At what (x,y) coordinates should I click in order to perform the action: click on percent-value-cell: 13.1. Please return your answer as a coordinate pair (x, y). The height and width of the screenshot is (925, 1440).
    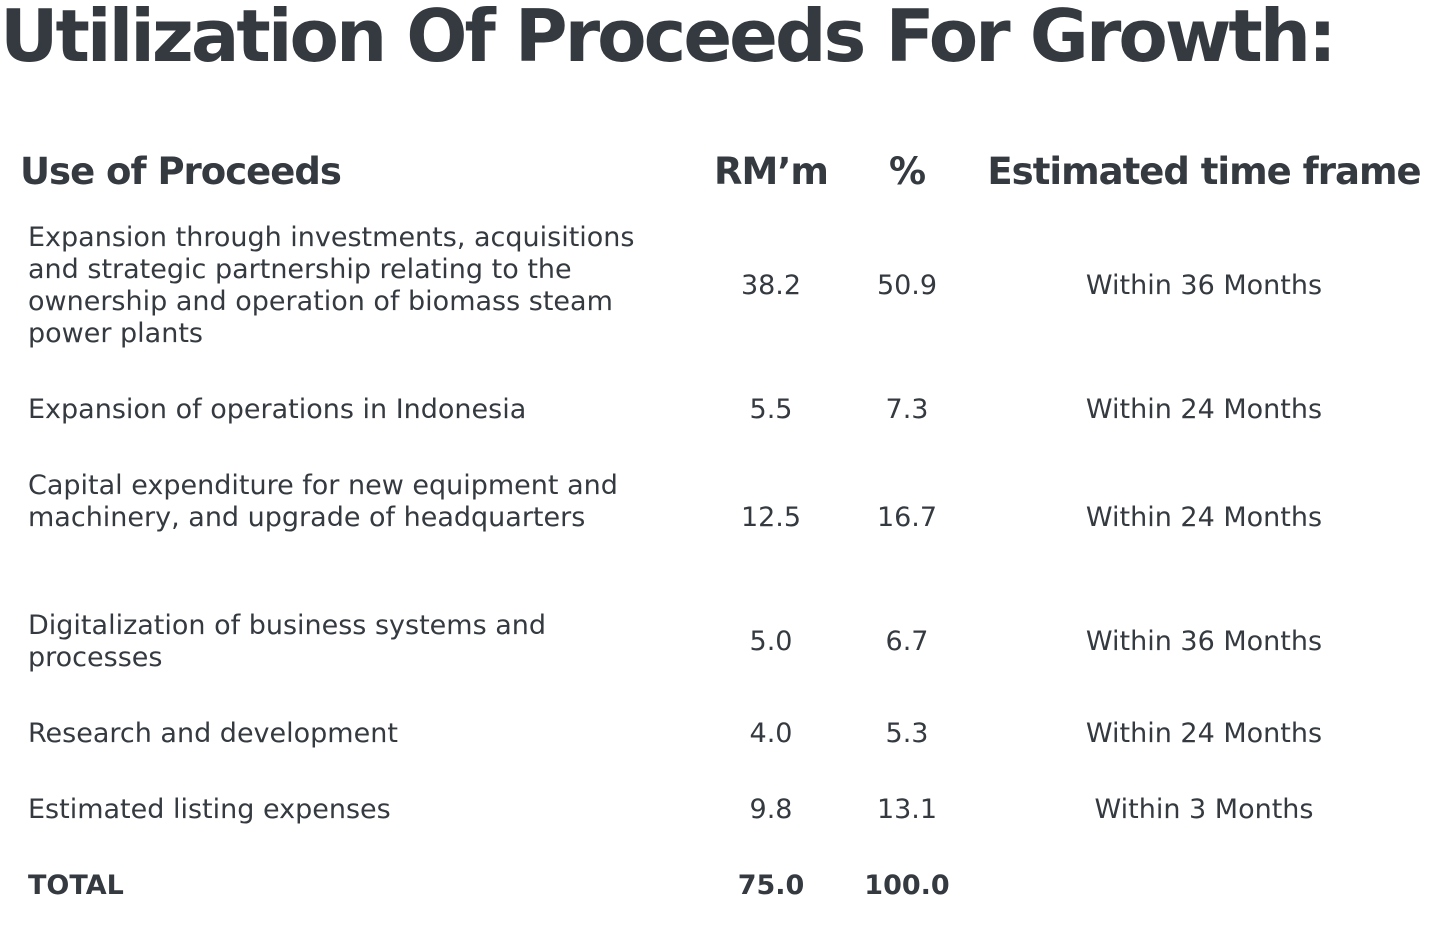
    Looking at the image, I should click on (907, 809).